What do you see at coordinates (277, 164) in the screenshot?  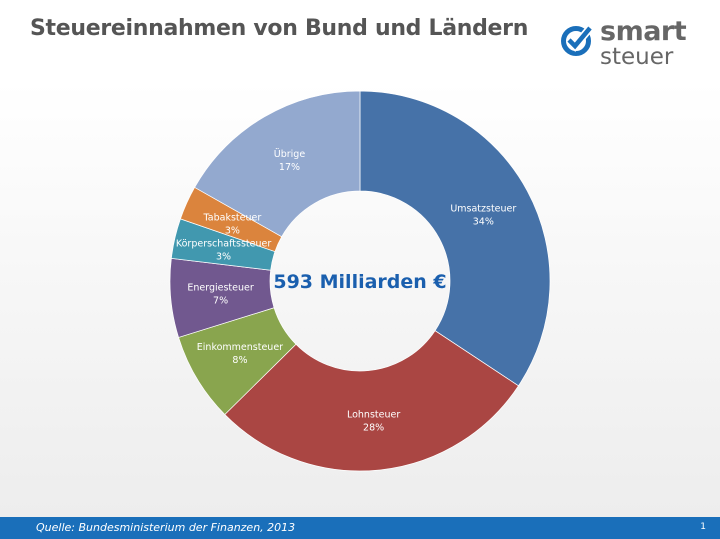 I see `slice--brige` at bounding box center [277, 164].